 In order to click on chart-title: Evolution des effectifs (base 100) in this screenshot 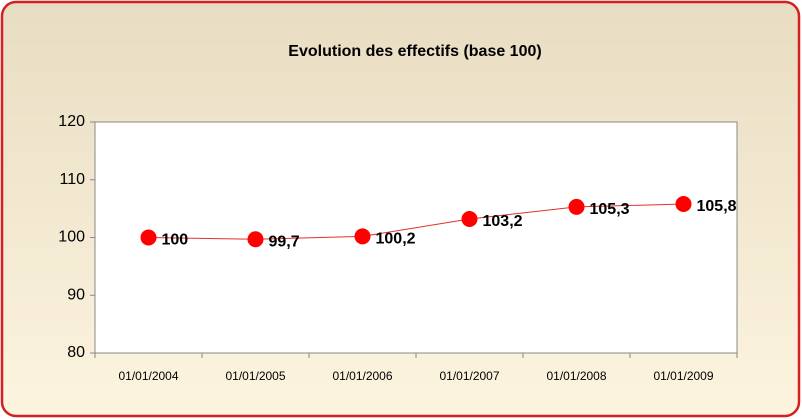, I will do `click(414, 51)`.